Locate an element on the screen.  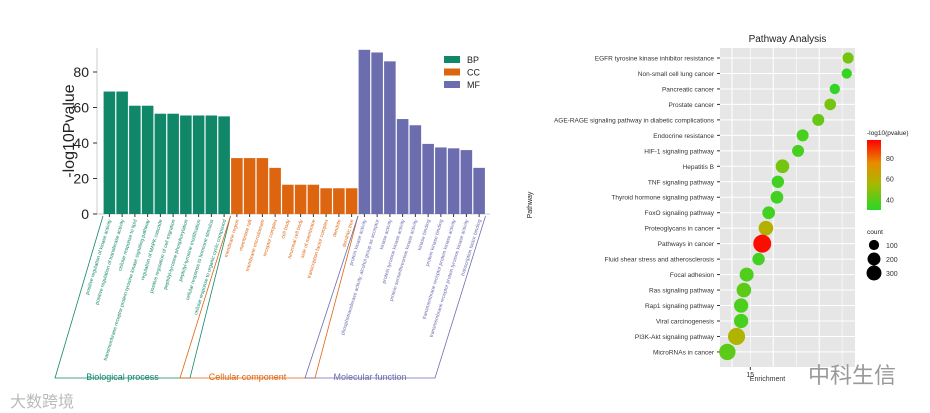
color-legend-bar is located at coordinates (874, 175).